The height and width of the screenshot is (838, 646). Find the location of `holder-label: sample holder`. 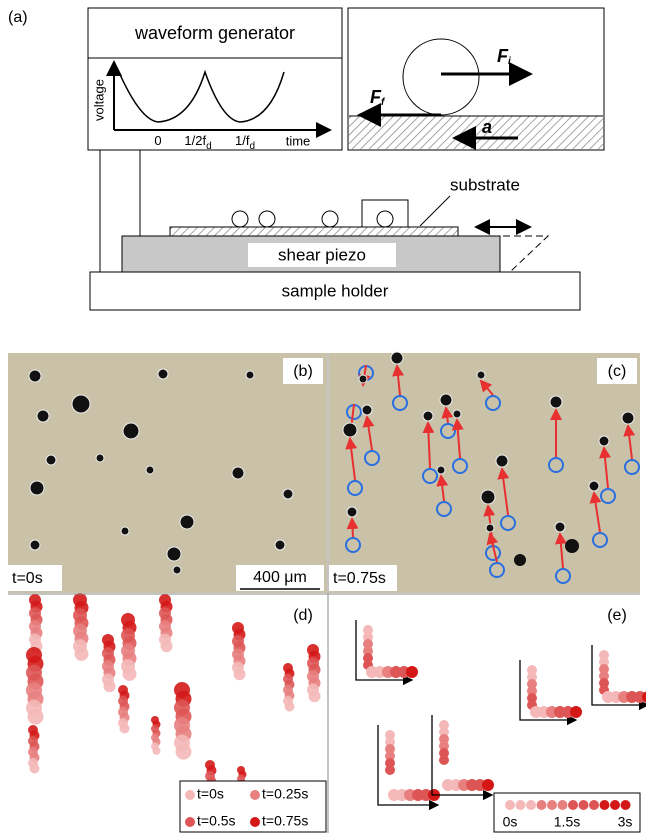

holder-label: sample holder is located at coordinates (335, 290).